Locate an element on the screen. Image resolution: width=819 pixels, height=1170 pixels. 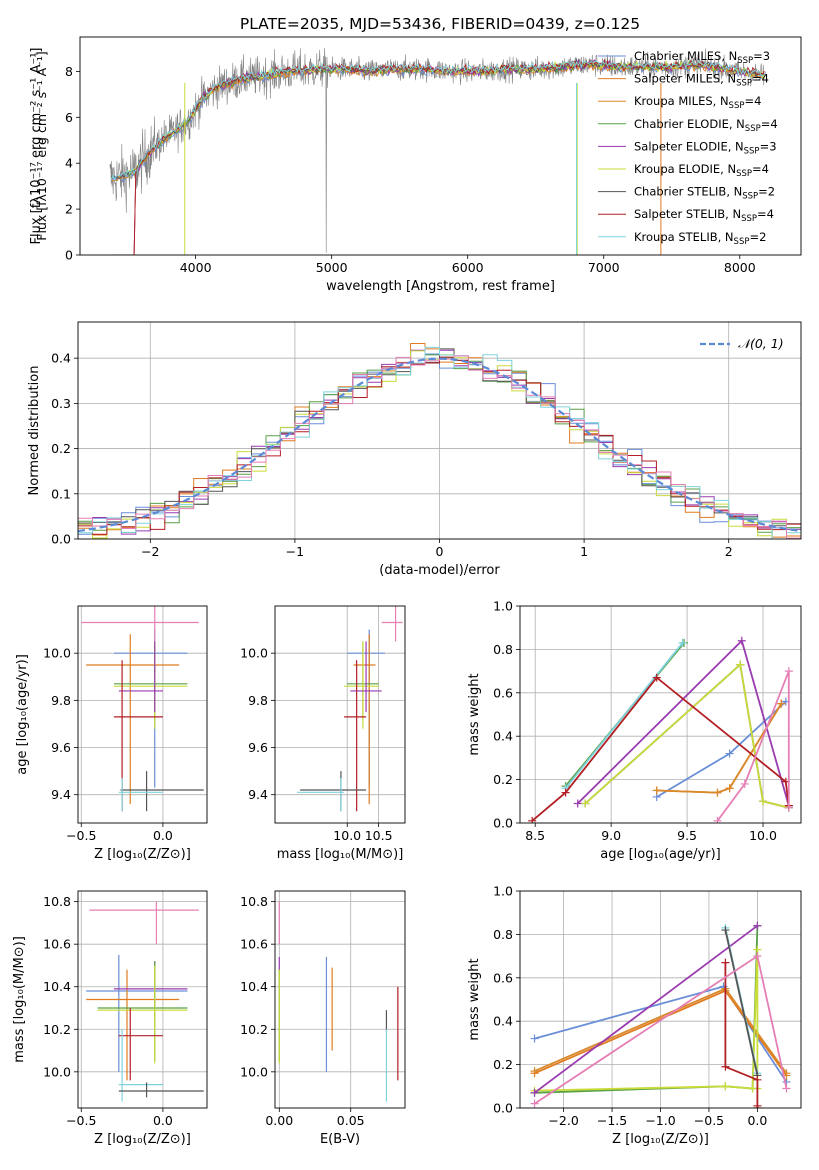
x-tick-label: −2 is located at coordinates (150, 551).